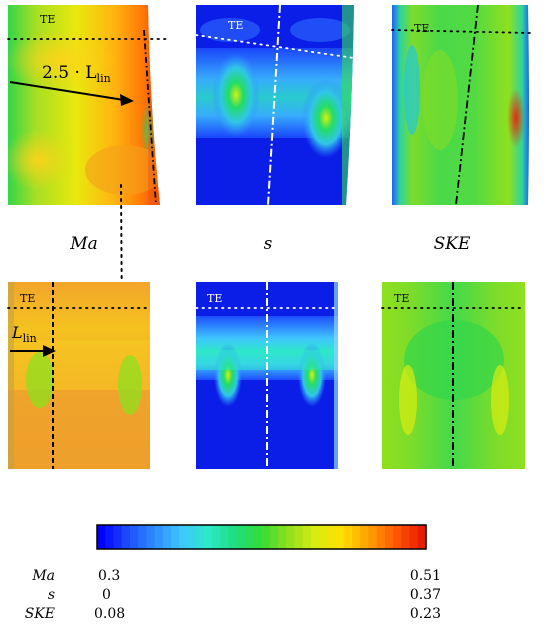 The width and height of the screenshot is (550, 626). What do you see at coordinates (214, 298) in the screenshot?
I see `te-label-s-bottom: TE` at bounding box center [214, 298].